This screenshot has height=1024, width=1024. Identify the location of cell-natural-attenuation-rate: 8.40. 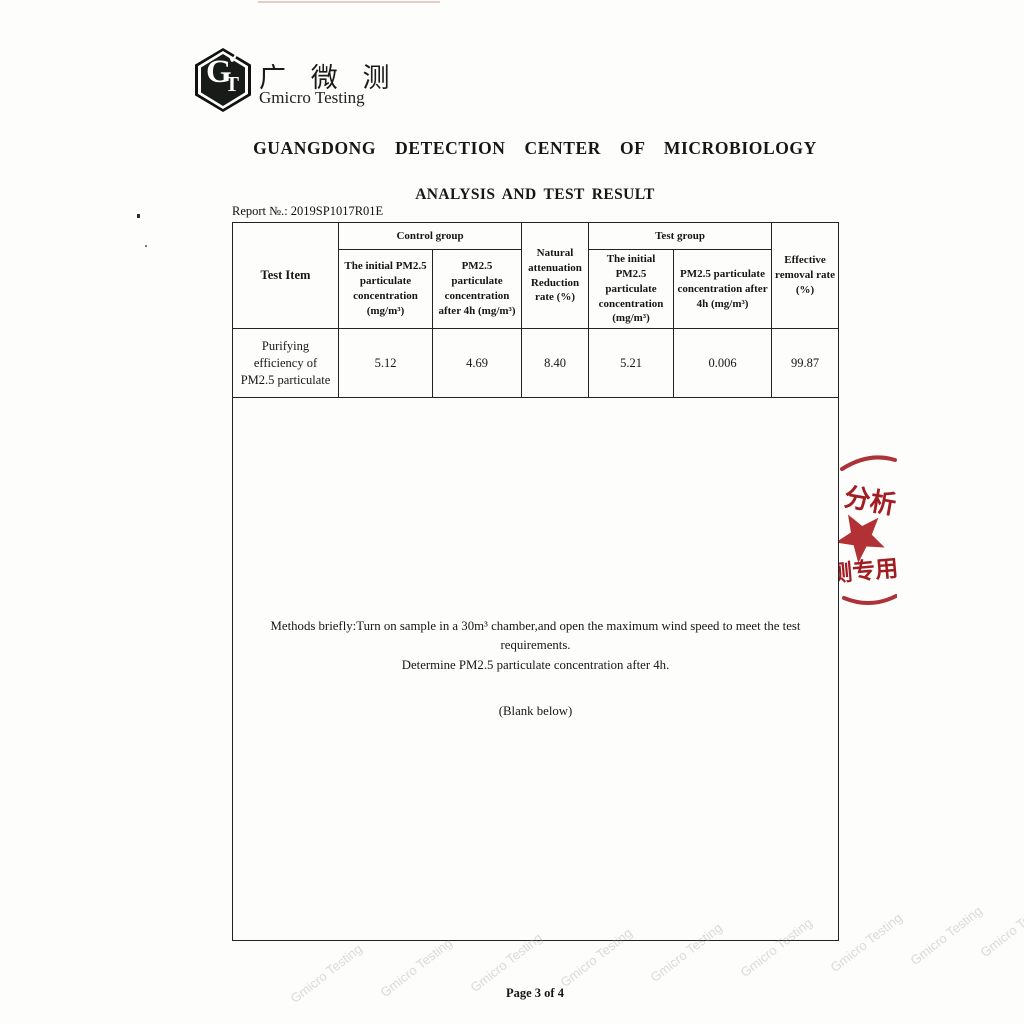
(555, 363).